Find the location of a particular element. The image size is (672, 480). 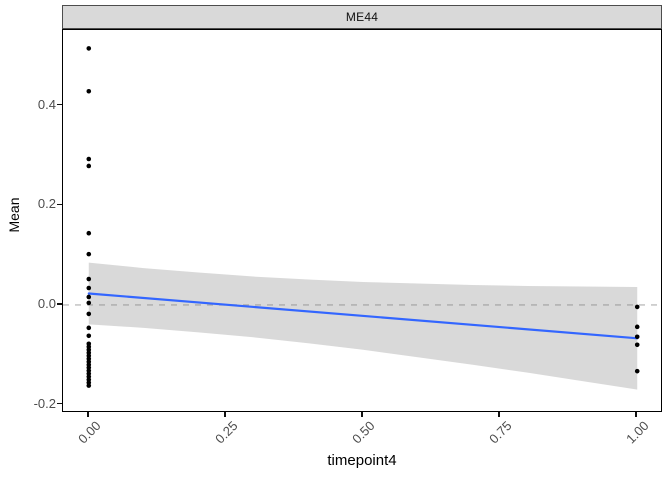

y-axis-title: Mean is located at coordinates (14, 215).